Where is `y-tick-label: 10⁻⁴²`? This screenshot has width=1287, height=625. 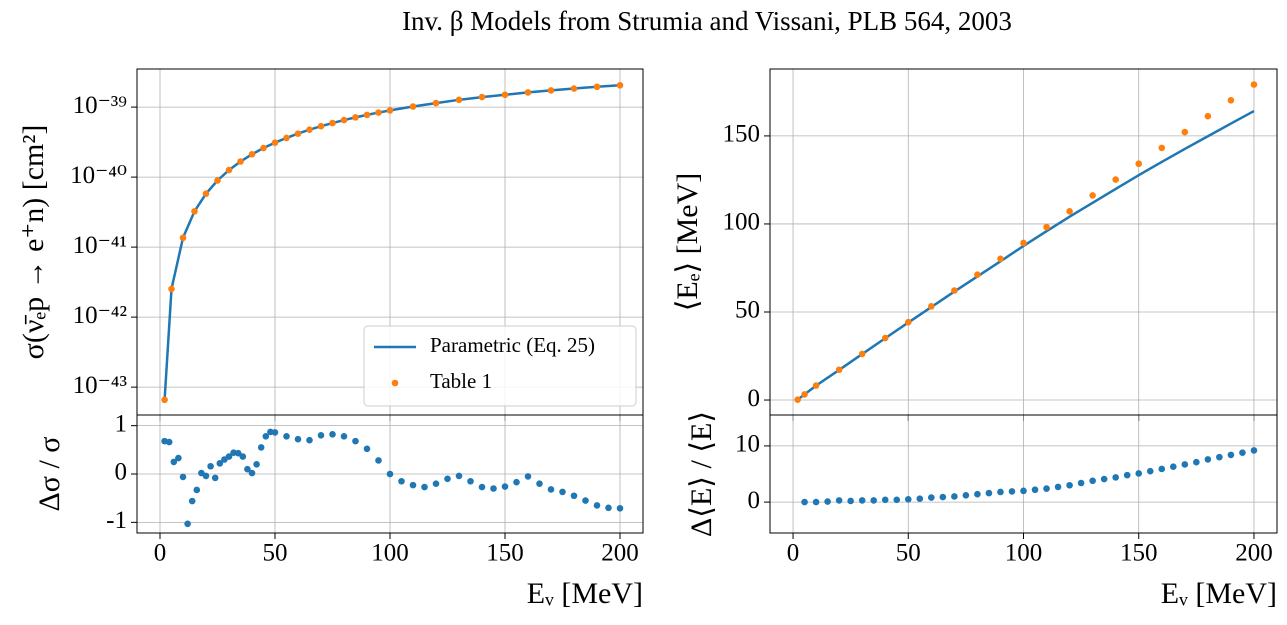 y-tick-label: 10⁻⁴² is located at coordinates (100, 315).